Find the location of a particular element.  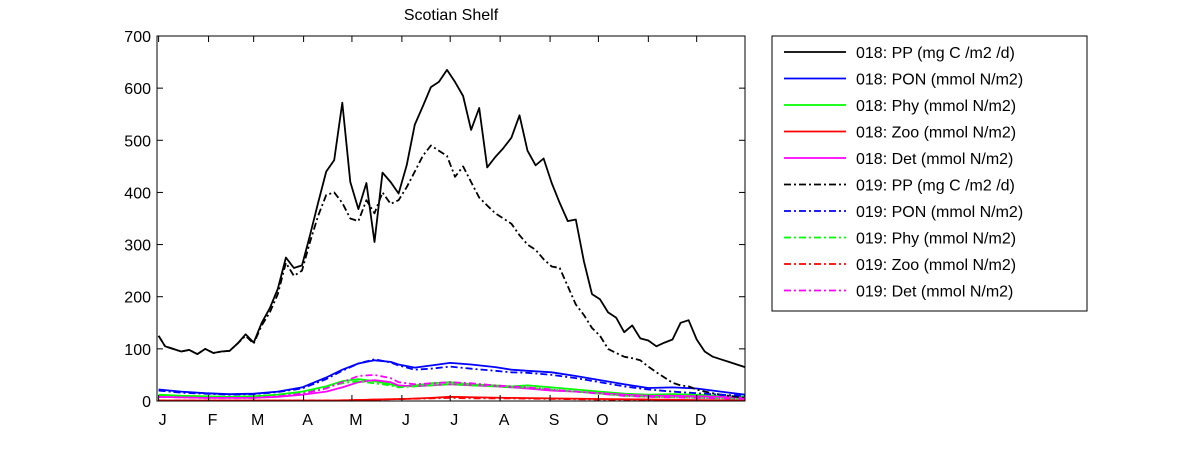

legend-label-8: 019: Phy (mmol N/m2) is located at coordinates (936, 239).